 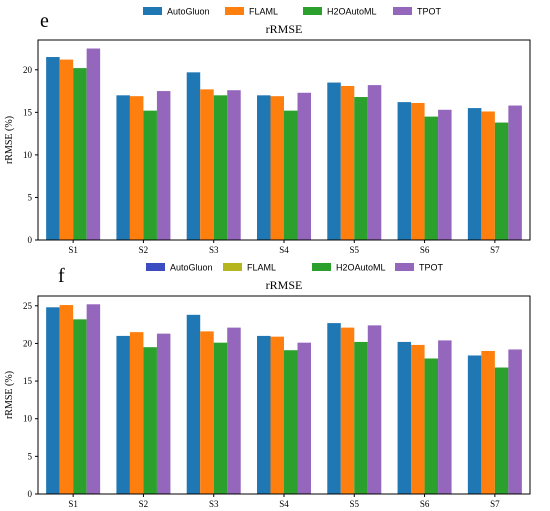 What do you see at coordinates (361, 417) in the screenshot?
I see `bar-h2oautoml-s5` at bounding box center [361, 417].